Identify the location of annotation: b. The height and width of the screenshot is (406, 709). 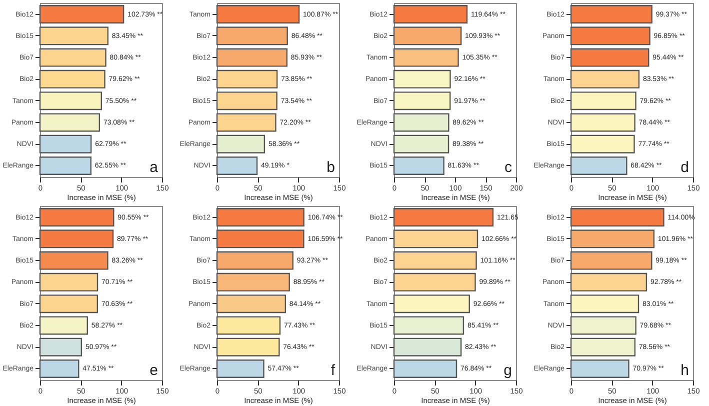
(330, 167).